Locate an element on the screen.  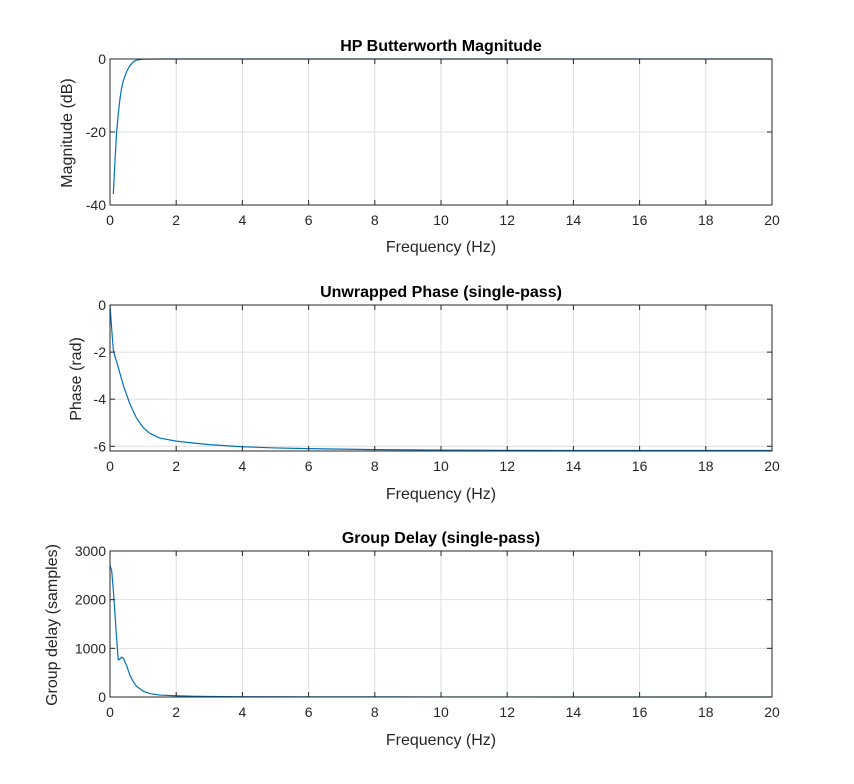
phase-xtick-label: 18 is located at coordinates (706, 466).